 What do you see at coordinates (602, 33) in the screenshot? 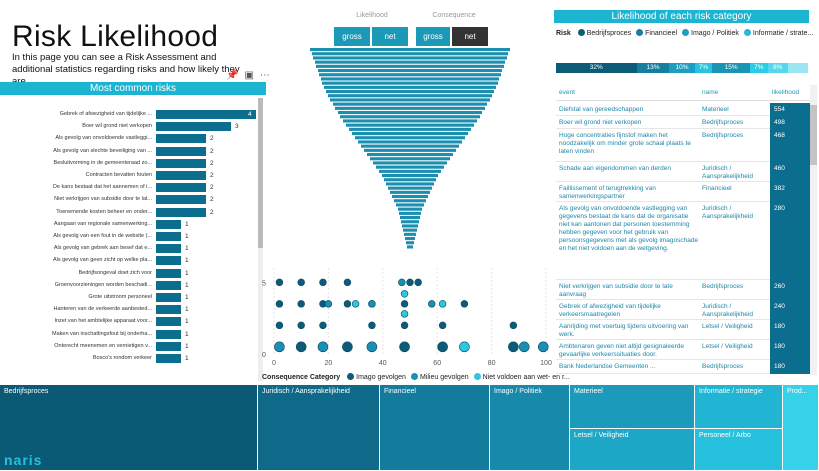
I see `category-legend-item: Bedrijfsproces` at bounding box center [602, 33].